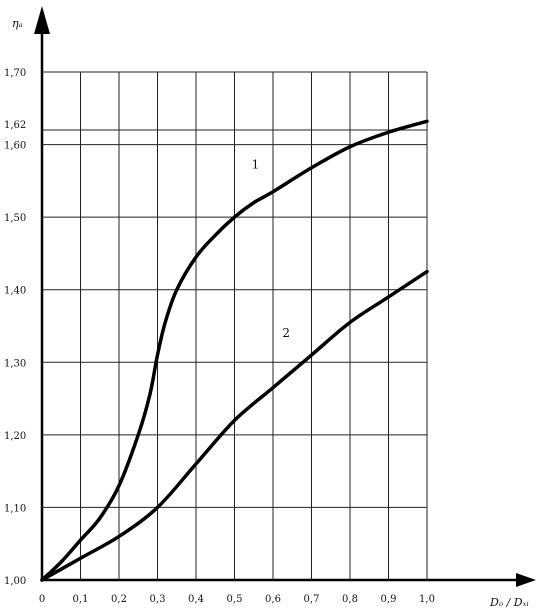 This screenshot has width=549, height=613. Describe the element at coordinates (273, 599) in the screenshot. I see `x-tick-label: 0,6` at that location.